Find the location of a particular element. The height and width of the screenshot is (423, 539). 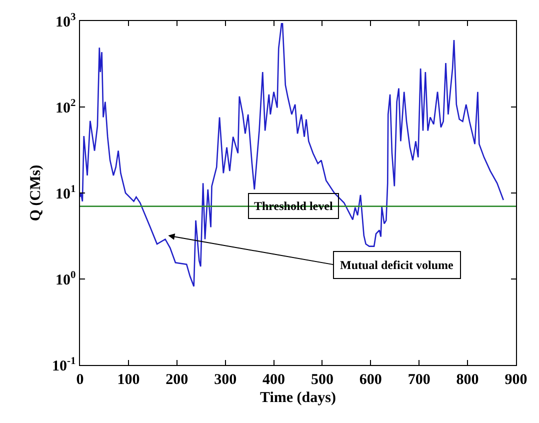

x-tick-label: 500 is located at coordinates (322, 380).